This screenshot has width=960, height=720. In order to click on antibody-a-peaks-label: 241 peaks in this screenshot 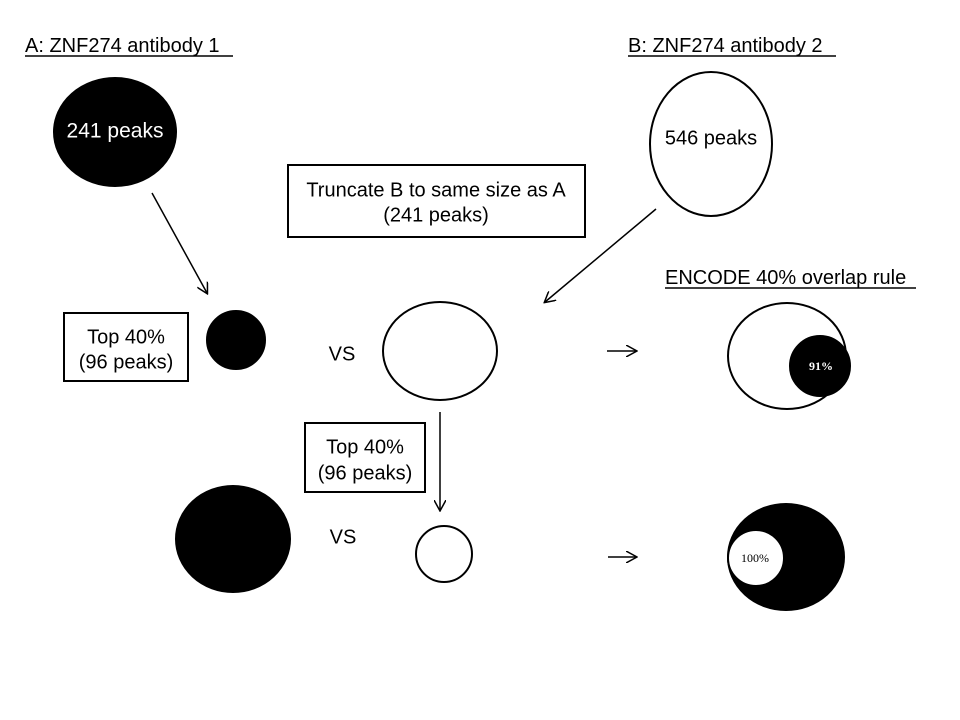, I will do `click(115, 131)`.